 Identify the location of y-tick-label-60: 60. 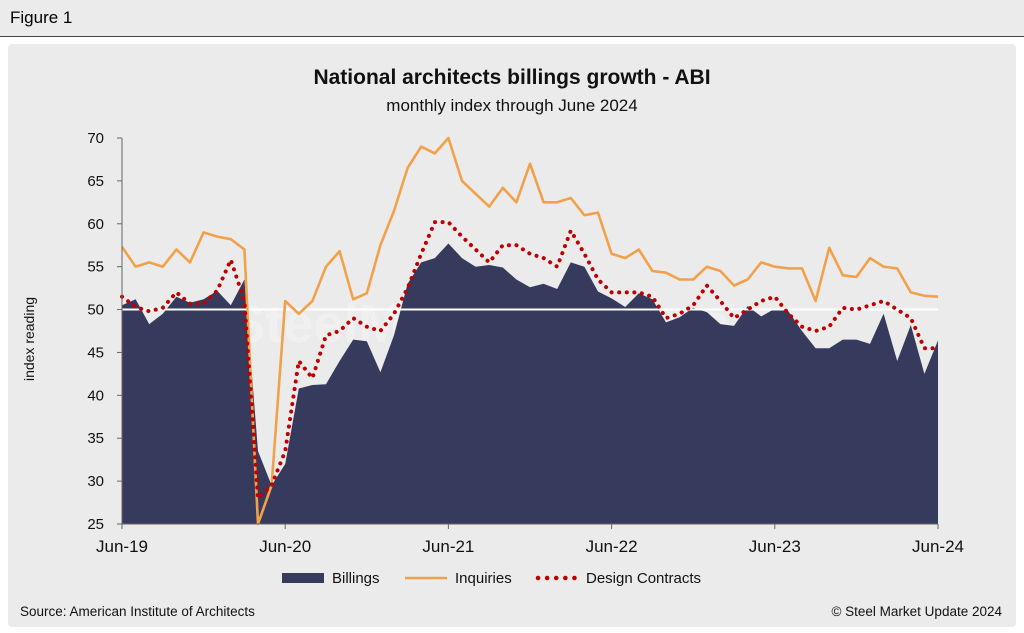
(95, 224).